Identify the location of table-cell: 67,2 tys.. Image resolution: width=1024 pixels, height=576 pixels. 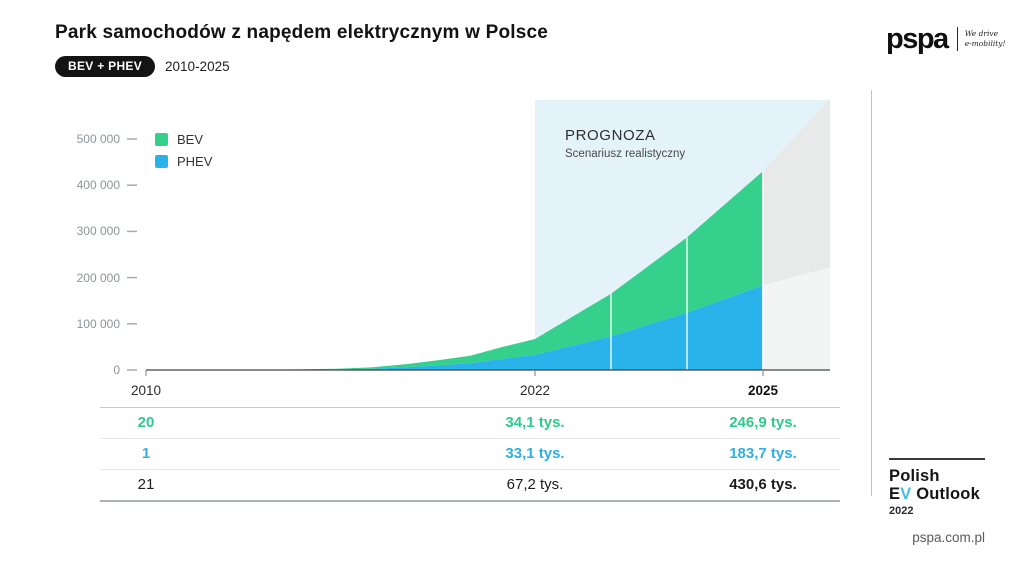
(535, 484).